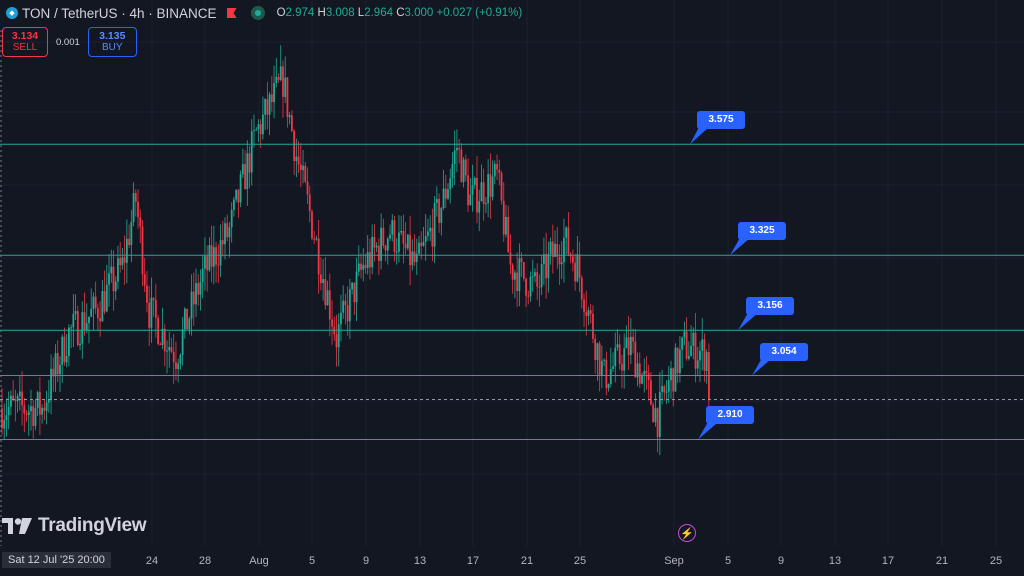 Image resolution: width=1024 pixels, height=576 pixels. What do you see at coordinates (231, 13) in the screenshot?
I see `flag-icon` at bounding box center [231, 13].